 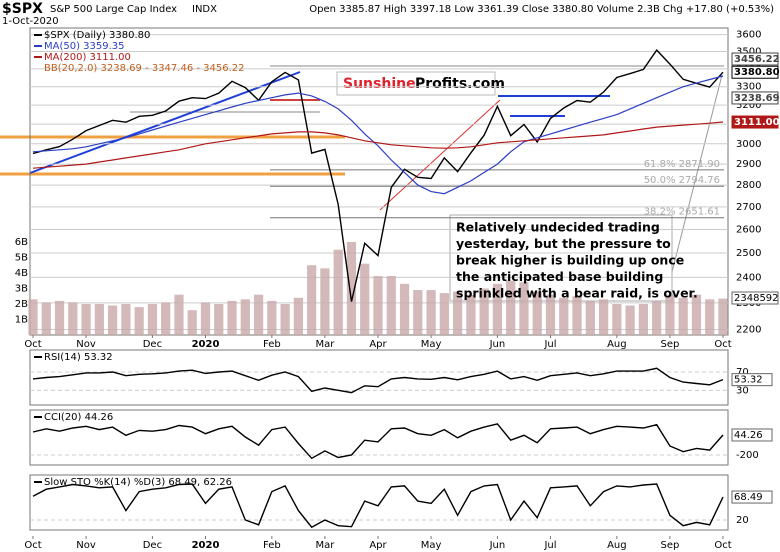 What do you see at coordinates (325, 344) in the screenshot?
I see `x-tick-label: Mar` at bounding box center [325, 344].